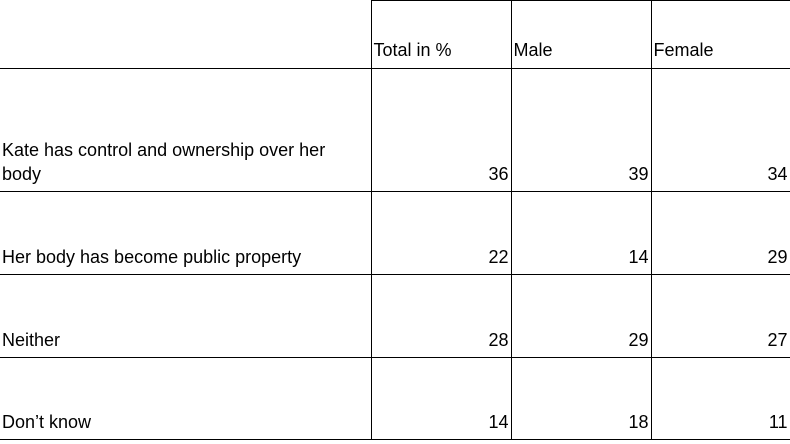 This screenshot has width=790, height=444. What do you see at coordinates (186, 34) in the screenshot?
I see `corner-cell` at bounding box center [186, 34].